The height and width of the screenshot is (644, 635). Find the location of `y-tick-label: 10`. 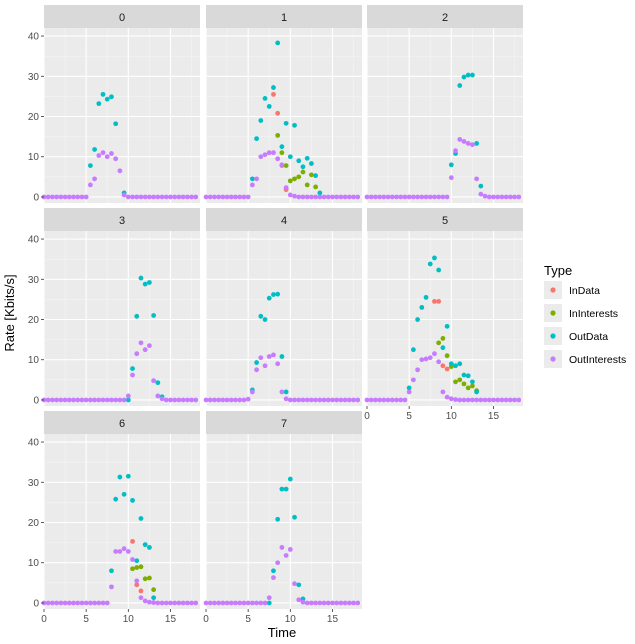

y-tick-label: 10 is located at coordinates (34, 563).